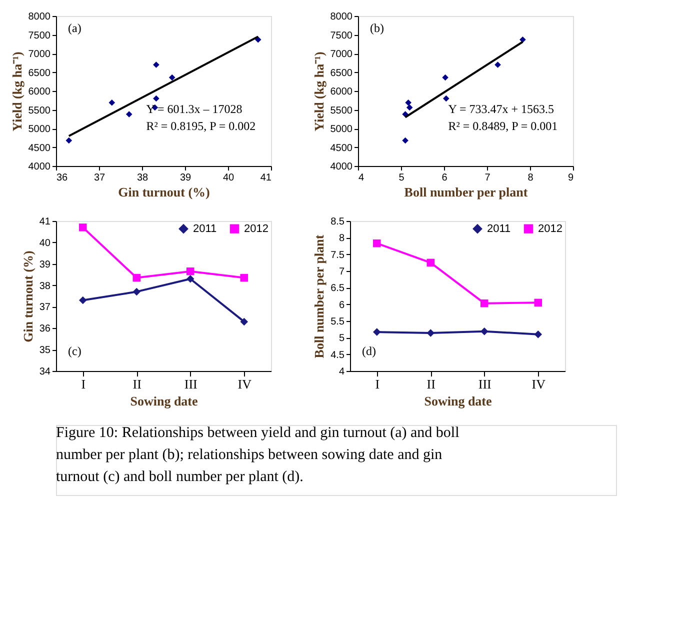 This screenshot has width=681, height=644. I want to click on y-tick-label: 4.5, so click(337, 355).